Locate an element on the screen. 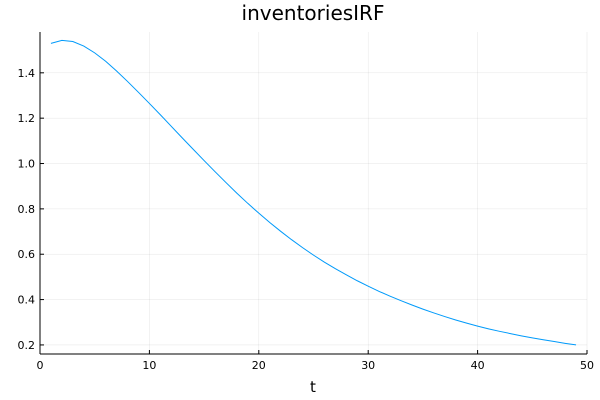 The width and height of the screenshot is (600, 400). x-tick-label: 50 is located at coordinates (587, 365).